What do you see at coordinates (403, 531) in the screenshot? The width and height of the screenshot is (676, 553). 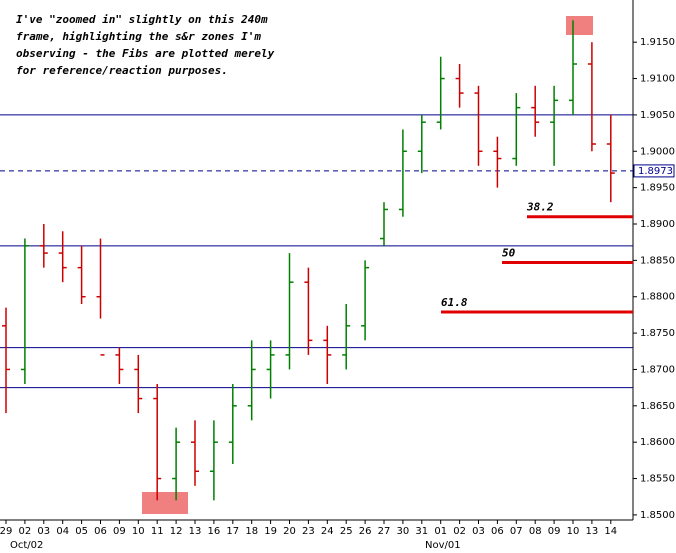 I see `x-tick-label: 30` at bounding box center [403, 531].